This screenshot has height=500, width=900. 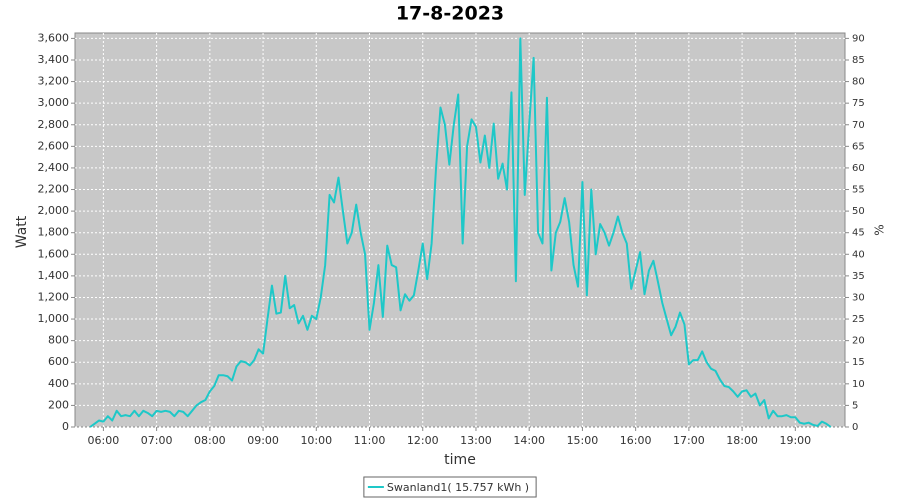 I want to click on y2-tick-label: 80, so click(x=858, y=82).